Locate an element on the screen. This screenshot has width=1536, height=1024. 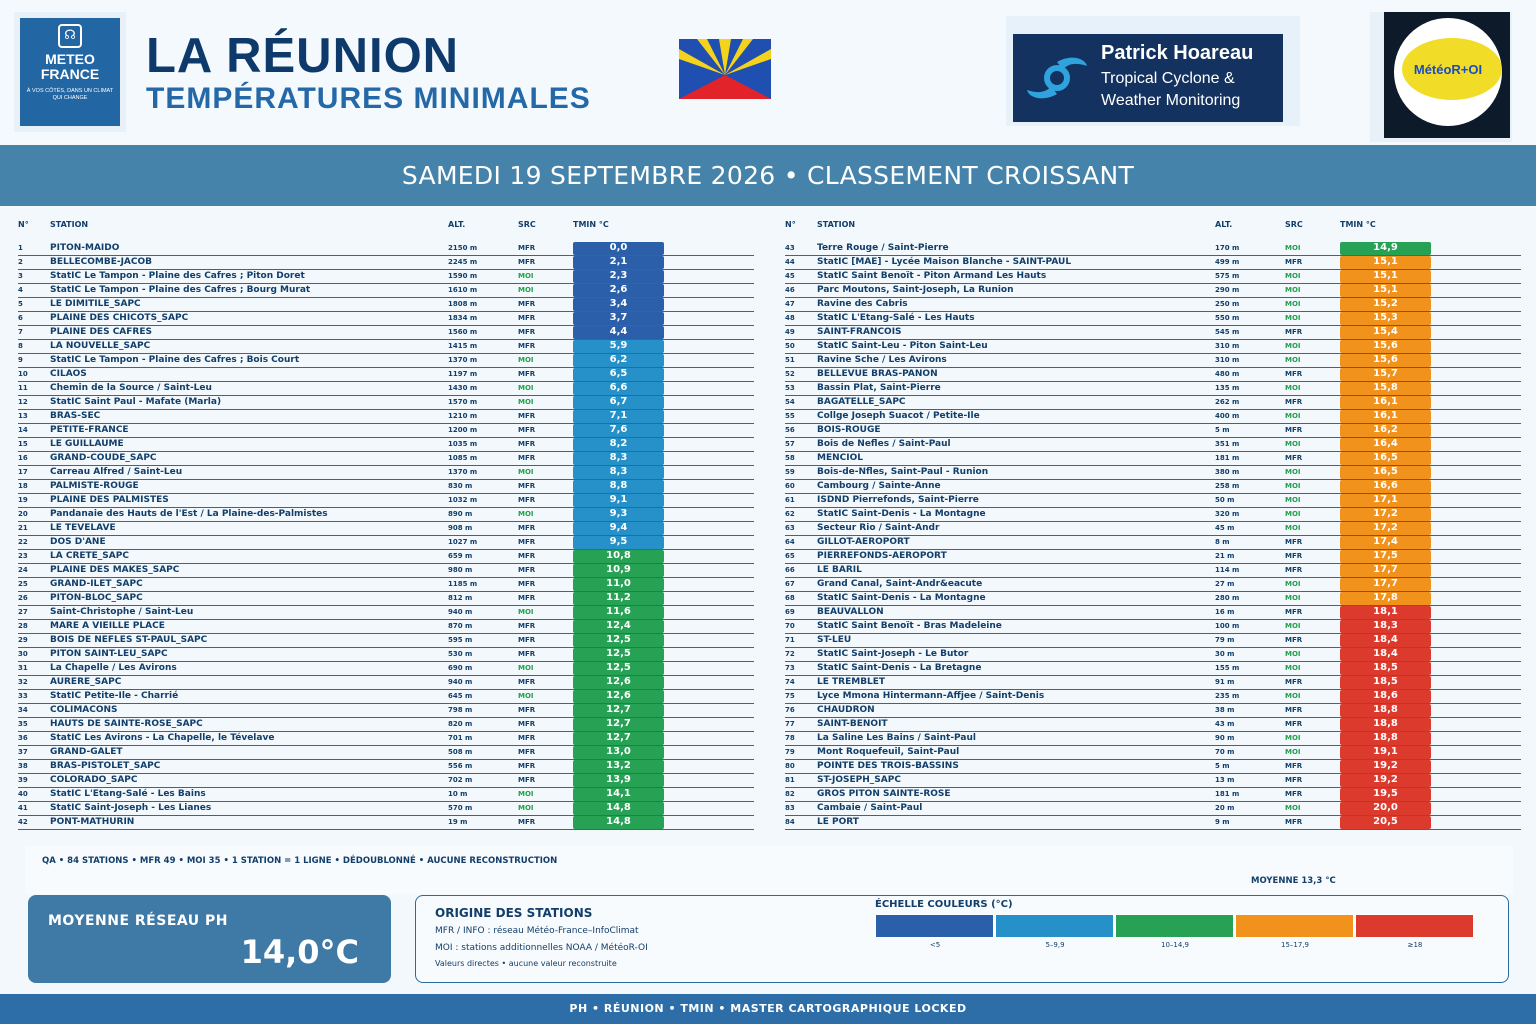
station-rank: 29 is located at coordinates (23, 640).